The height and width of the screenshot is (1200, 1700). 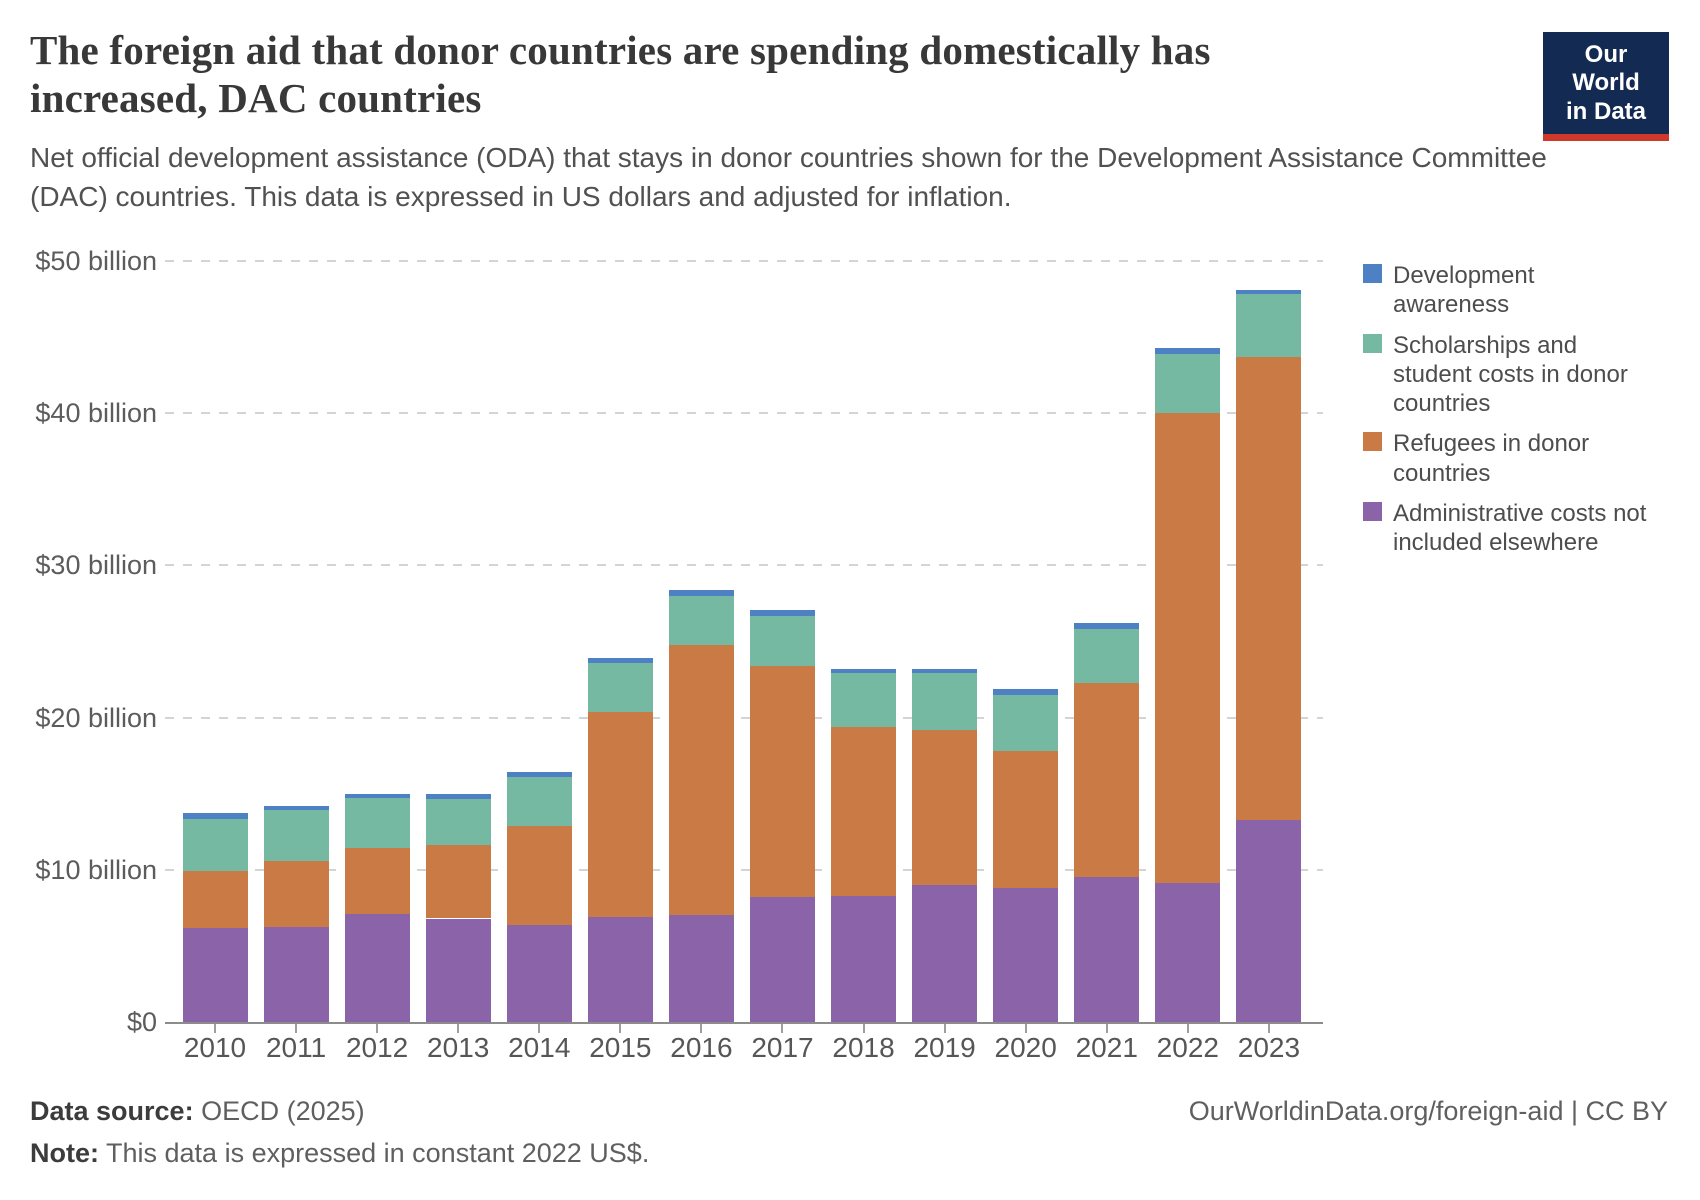 I want to click on bar-segment-refugees-in-donor-countries-2011, so click(x=296, y=893).